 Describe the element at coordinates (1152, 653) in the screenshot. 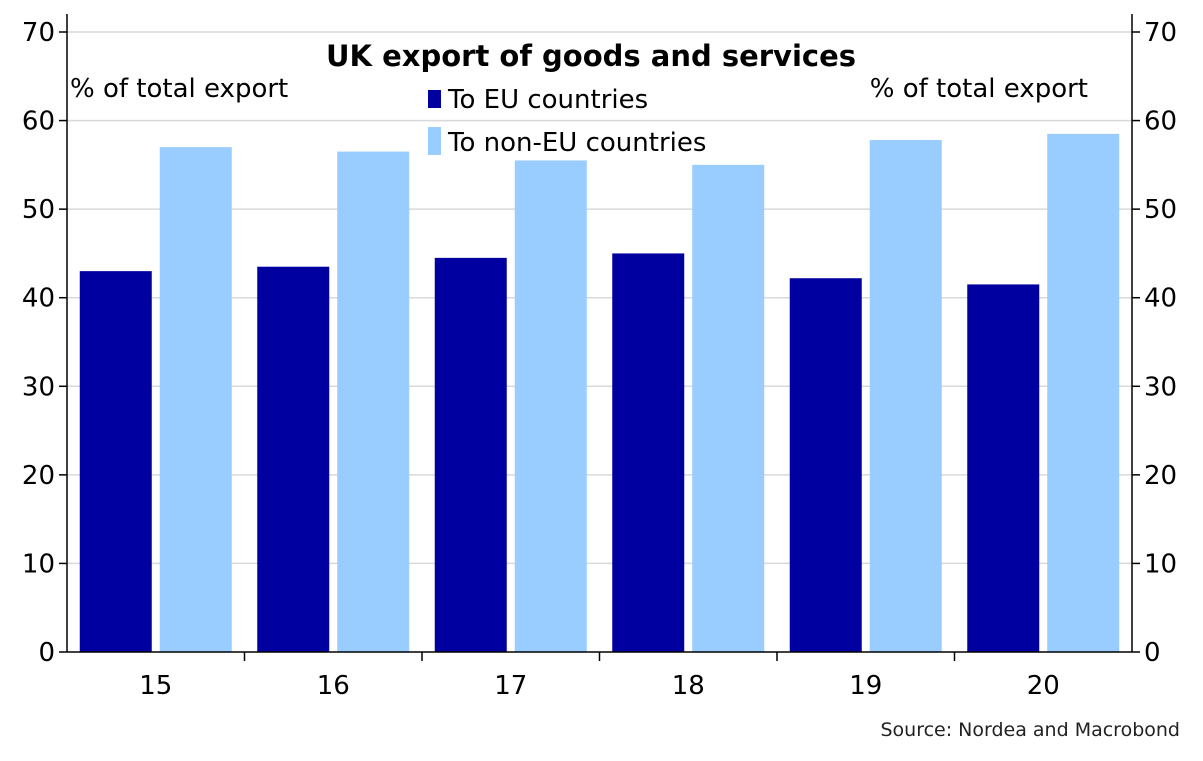

I see `right-y-tick-label-0: 0` at that location.